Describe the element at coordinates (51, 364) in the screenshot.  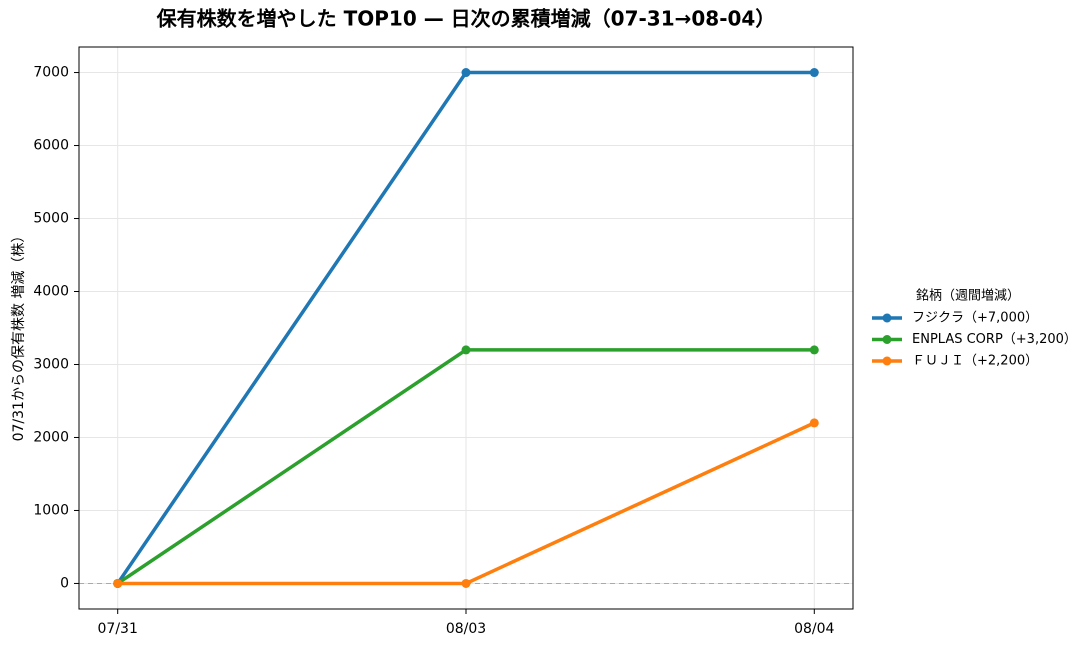
I see `y-tick-label: 3000` at that location.